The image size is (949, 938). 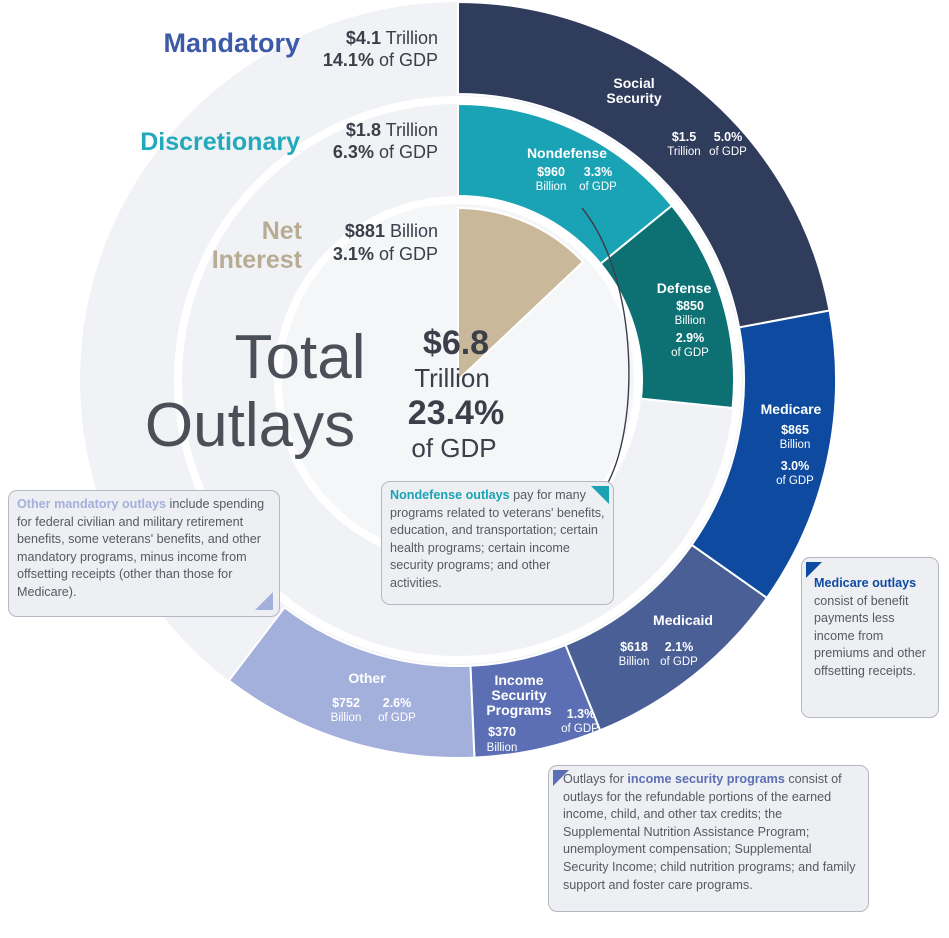 I want to click on note-highlight: Other mandatory outlays, so click(x=92, y=504).